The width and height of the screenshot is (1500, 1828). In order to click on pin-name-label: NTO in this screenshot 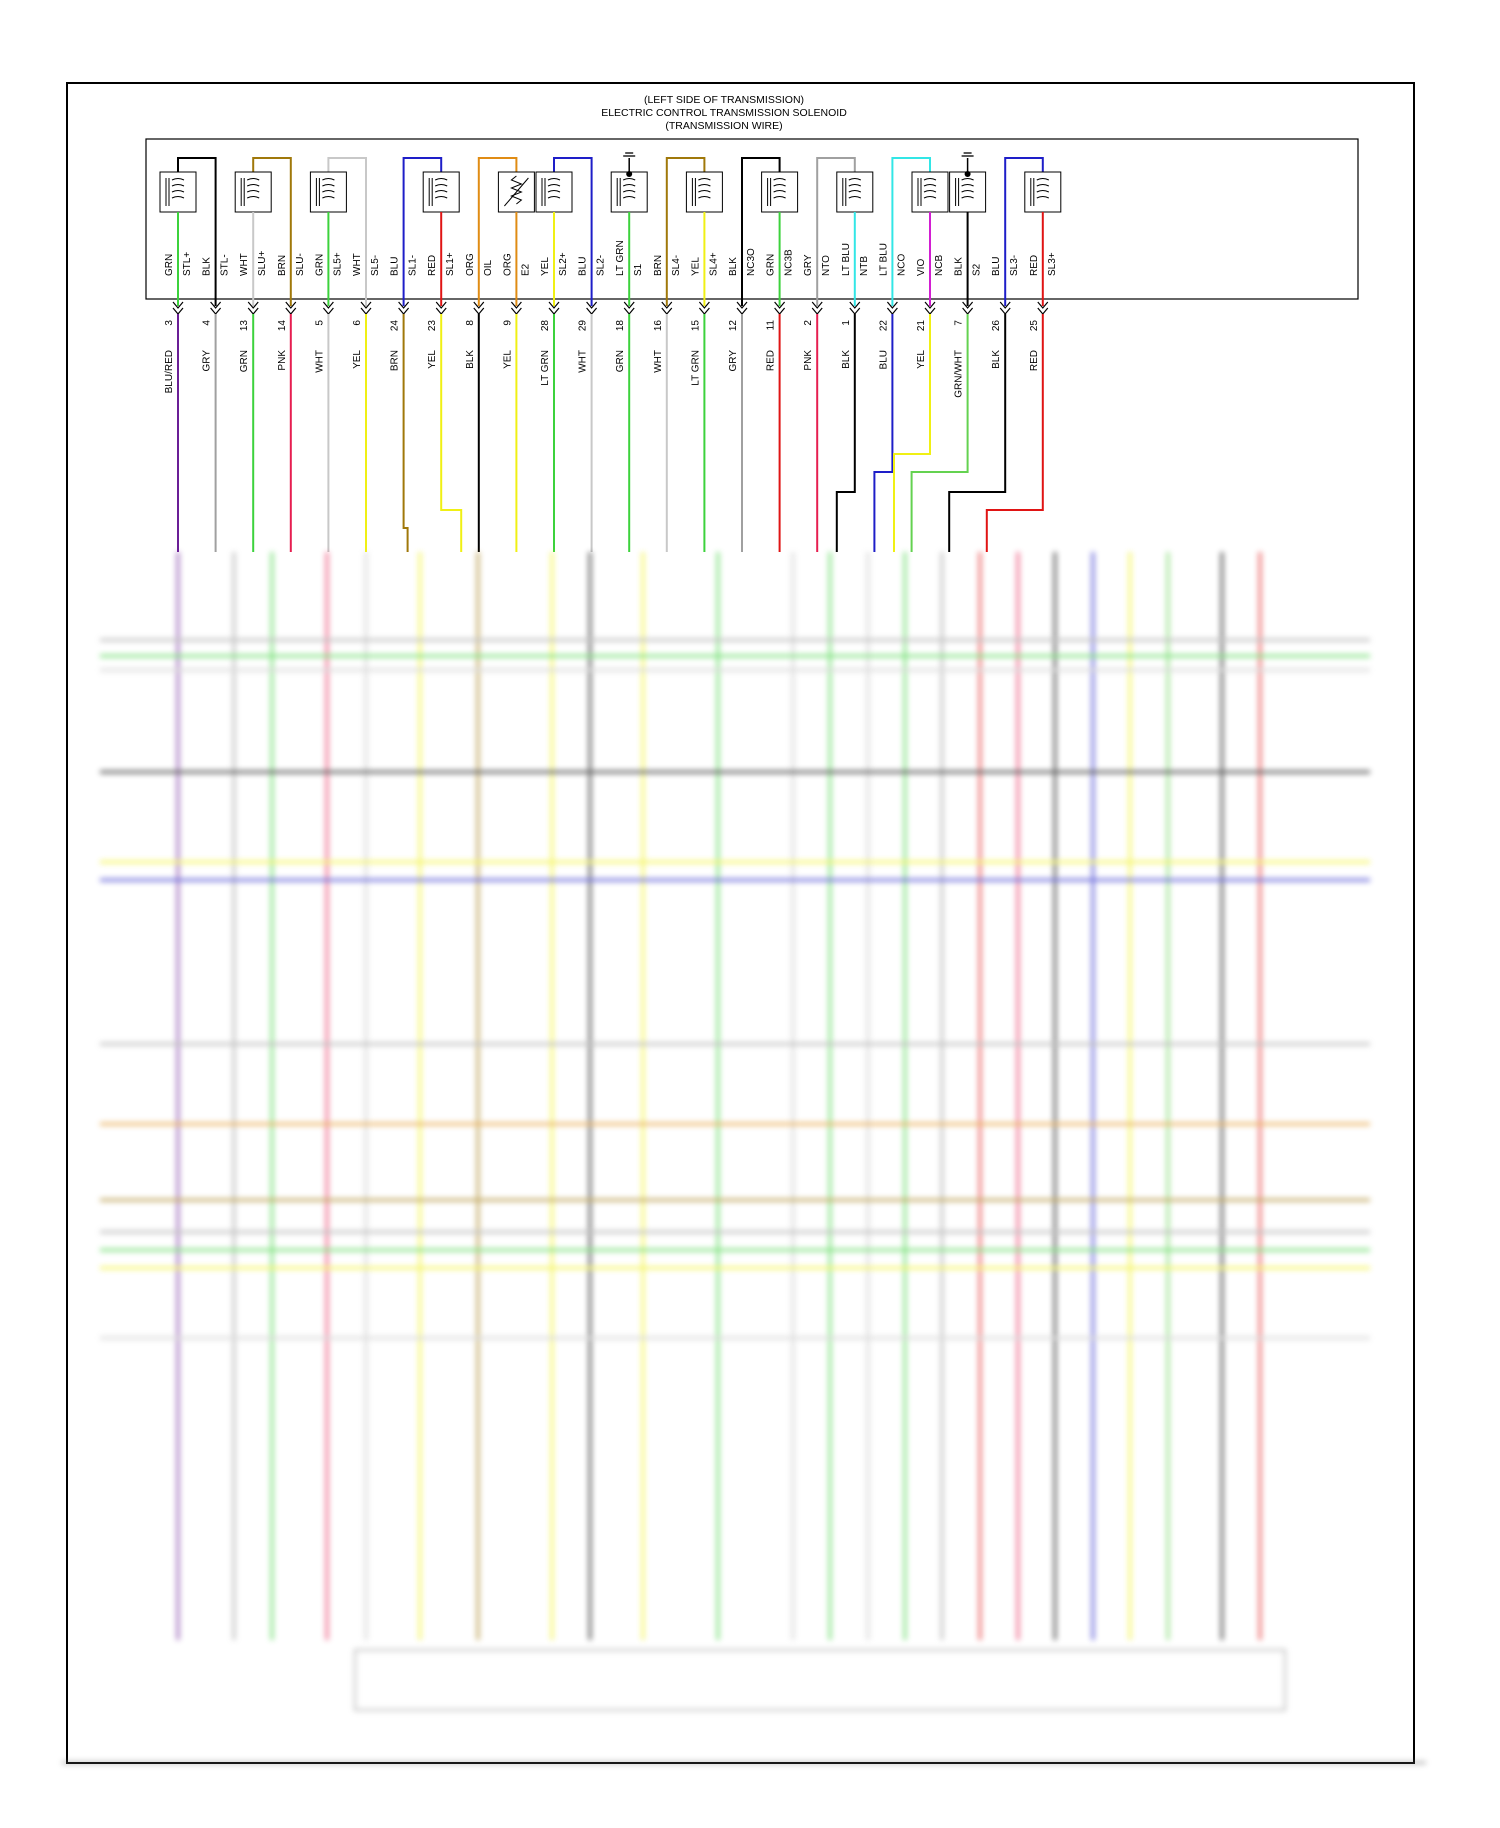, I will do `click(826, 265)`.